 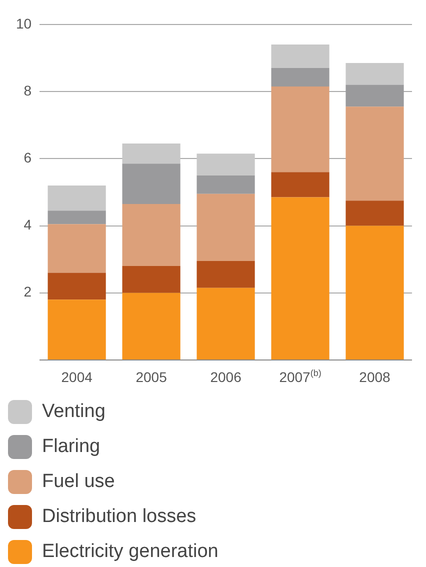 I want to click on legend-label: Distribution losses, so click(x=119, y=517).